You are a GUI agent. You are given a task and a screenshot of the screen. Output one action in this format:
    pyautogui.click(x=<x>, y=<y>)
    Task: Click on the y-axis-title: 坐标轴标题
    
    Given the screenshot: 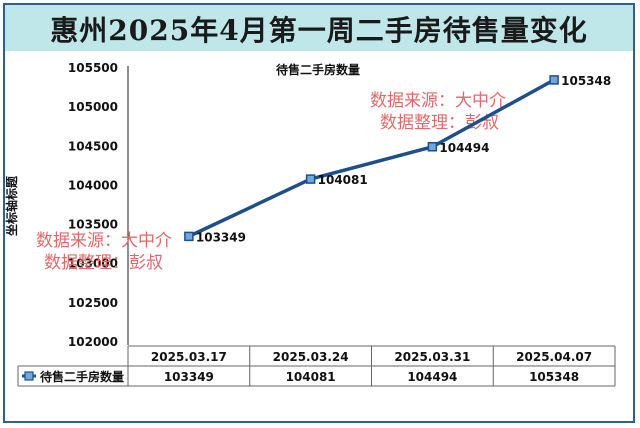 What is the action you would take?
    pyautogui.click(x=11, y=205)
    